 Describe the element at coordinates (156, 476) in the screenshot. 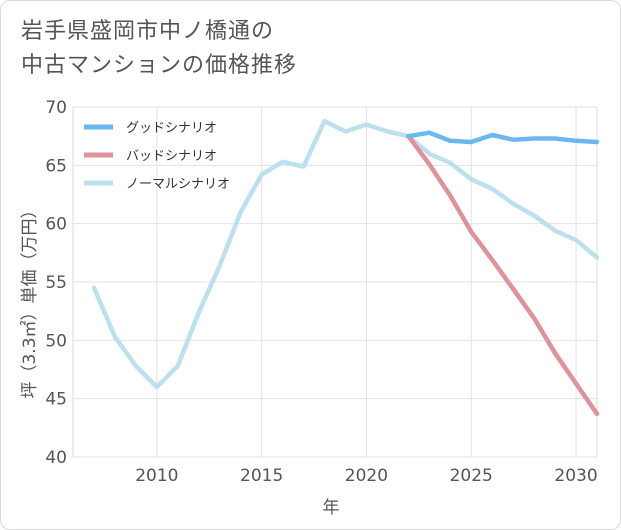

I see `x-tick-label: 2010` at that location.